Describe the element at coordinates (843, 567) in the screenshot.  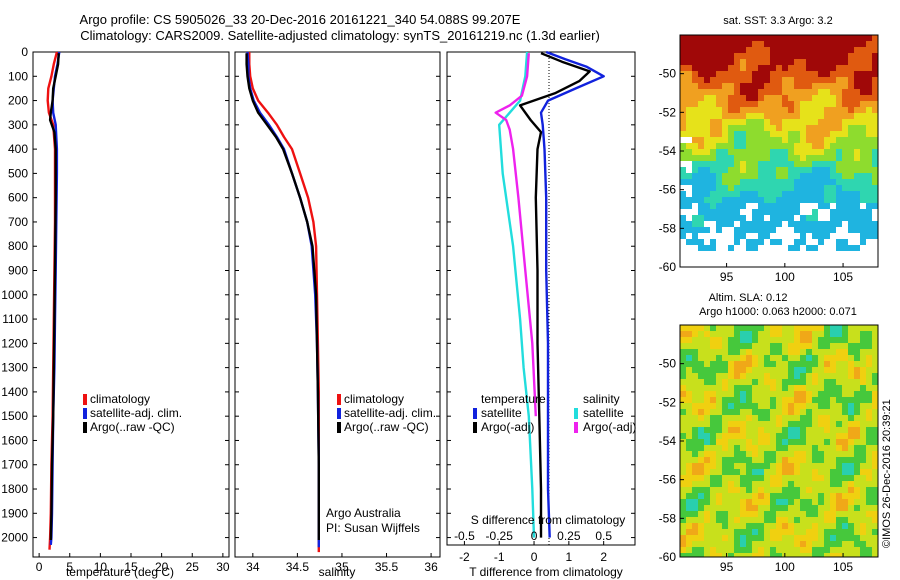
I see `map-x-tick-label: 105` at that location.